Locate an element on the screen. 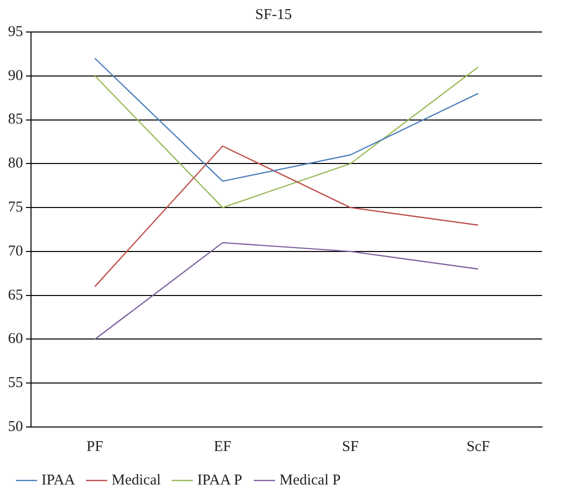  y-tick-label: 60 is located at coordinates (15, 339).